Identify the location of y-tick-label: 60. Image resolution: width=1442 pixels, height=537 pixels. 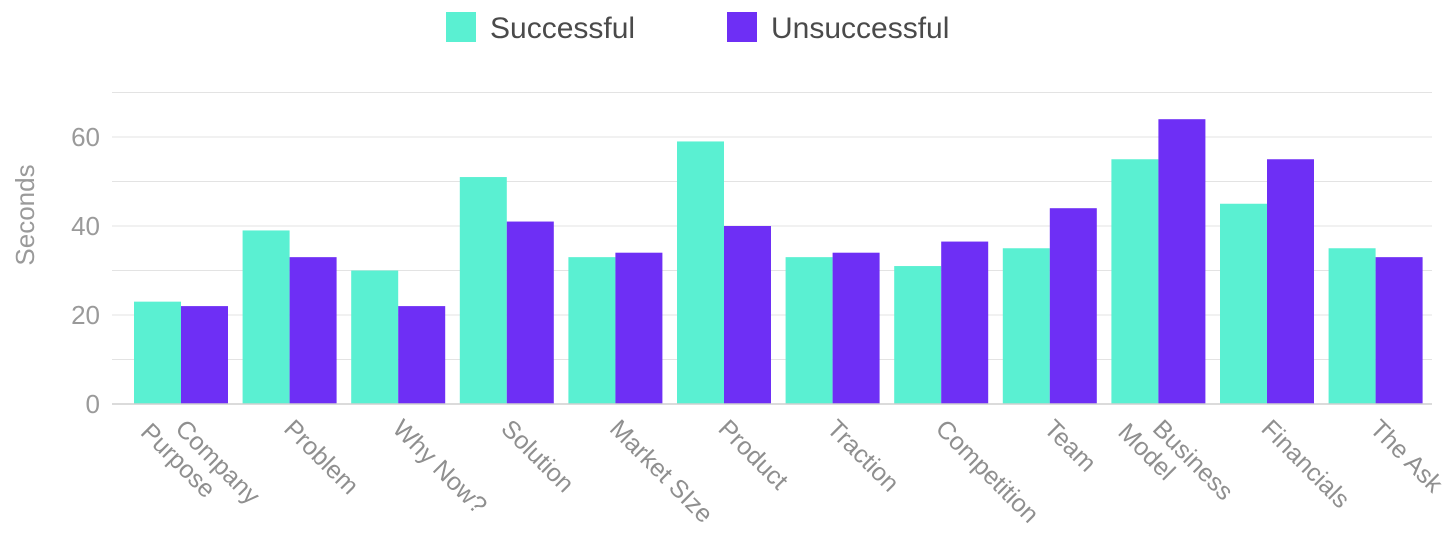
(85, 137).